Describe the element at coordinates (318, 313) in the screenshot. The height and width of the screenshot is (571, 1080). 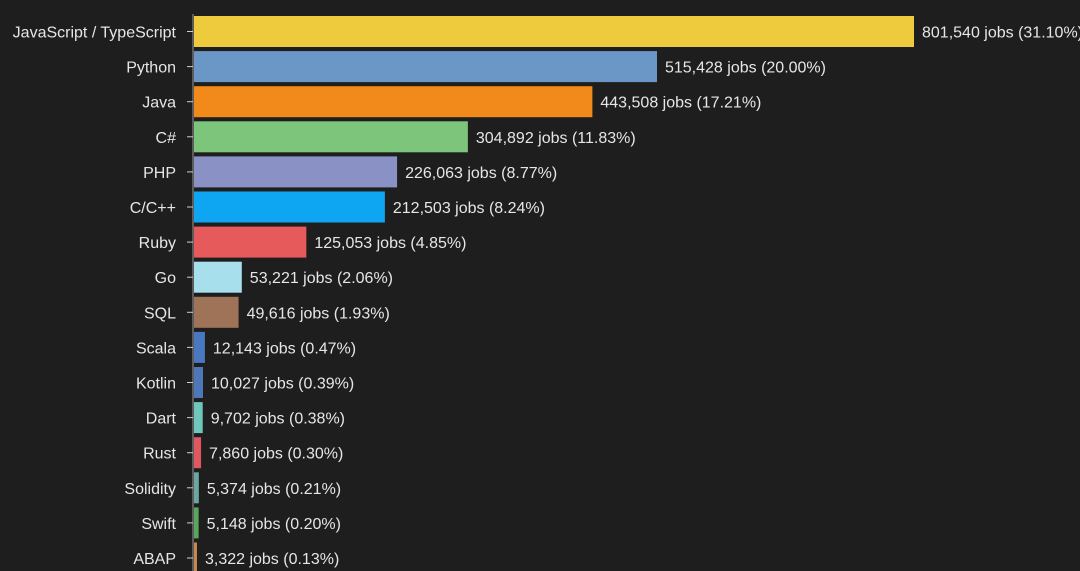
I see `data-label-sql: 49,616 jobs (1.93%)` at that location.